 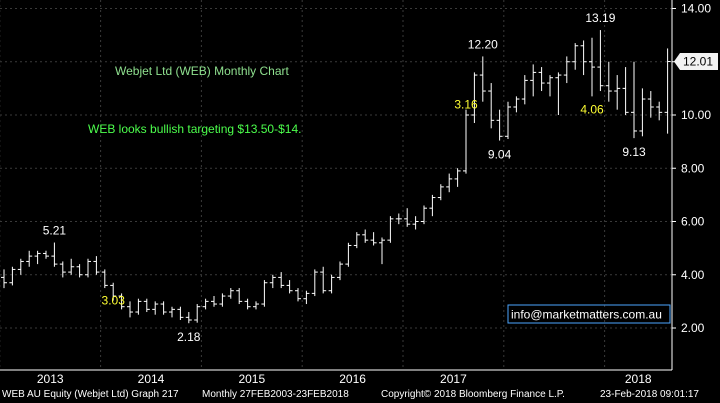 What do you see at coordinates (50, 379) in the screenshot?
I see `x-tick-label: 2013` at bounding box center [50, 379].